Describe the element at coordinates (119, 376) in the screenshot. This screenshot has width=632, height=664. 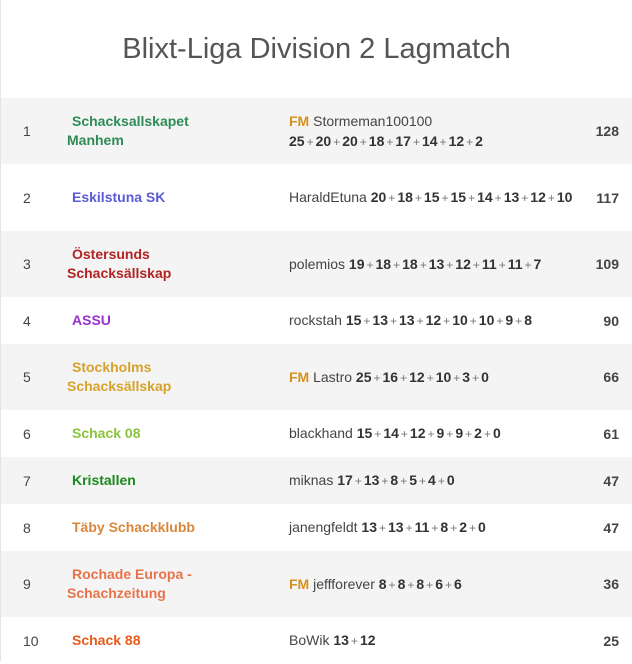
I see `team-name: Stockholms Schacksällskap` at that location.